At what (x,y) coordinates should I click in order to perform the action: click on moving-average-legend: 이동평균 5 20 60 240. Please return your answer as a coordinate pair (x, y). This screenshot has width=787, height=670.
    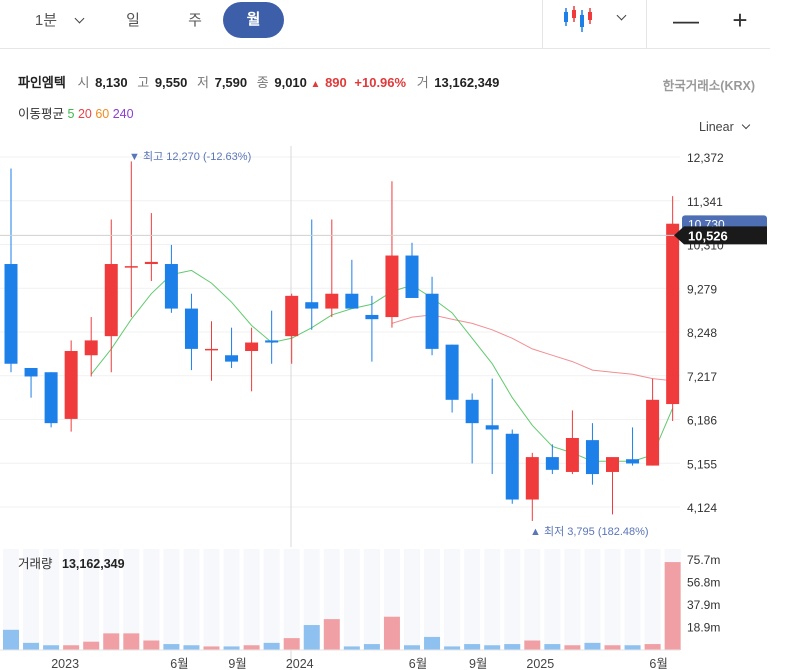
    Looking at the image, I should click on (76, 112).